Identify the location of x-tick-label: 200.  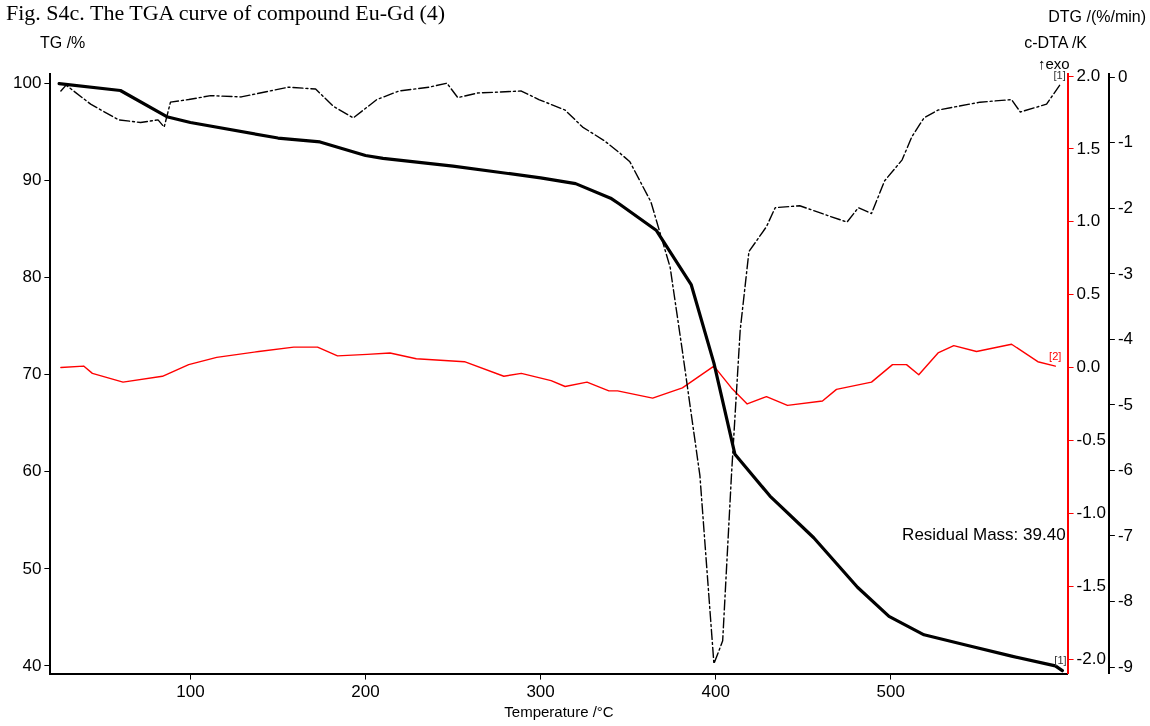
(365, 692).